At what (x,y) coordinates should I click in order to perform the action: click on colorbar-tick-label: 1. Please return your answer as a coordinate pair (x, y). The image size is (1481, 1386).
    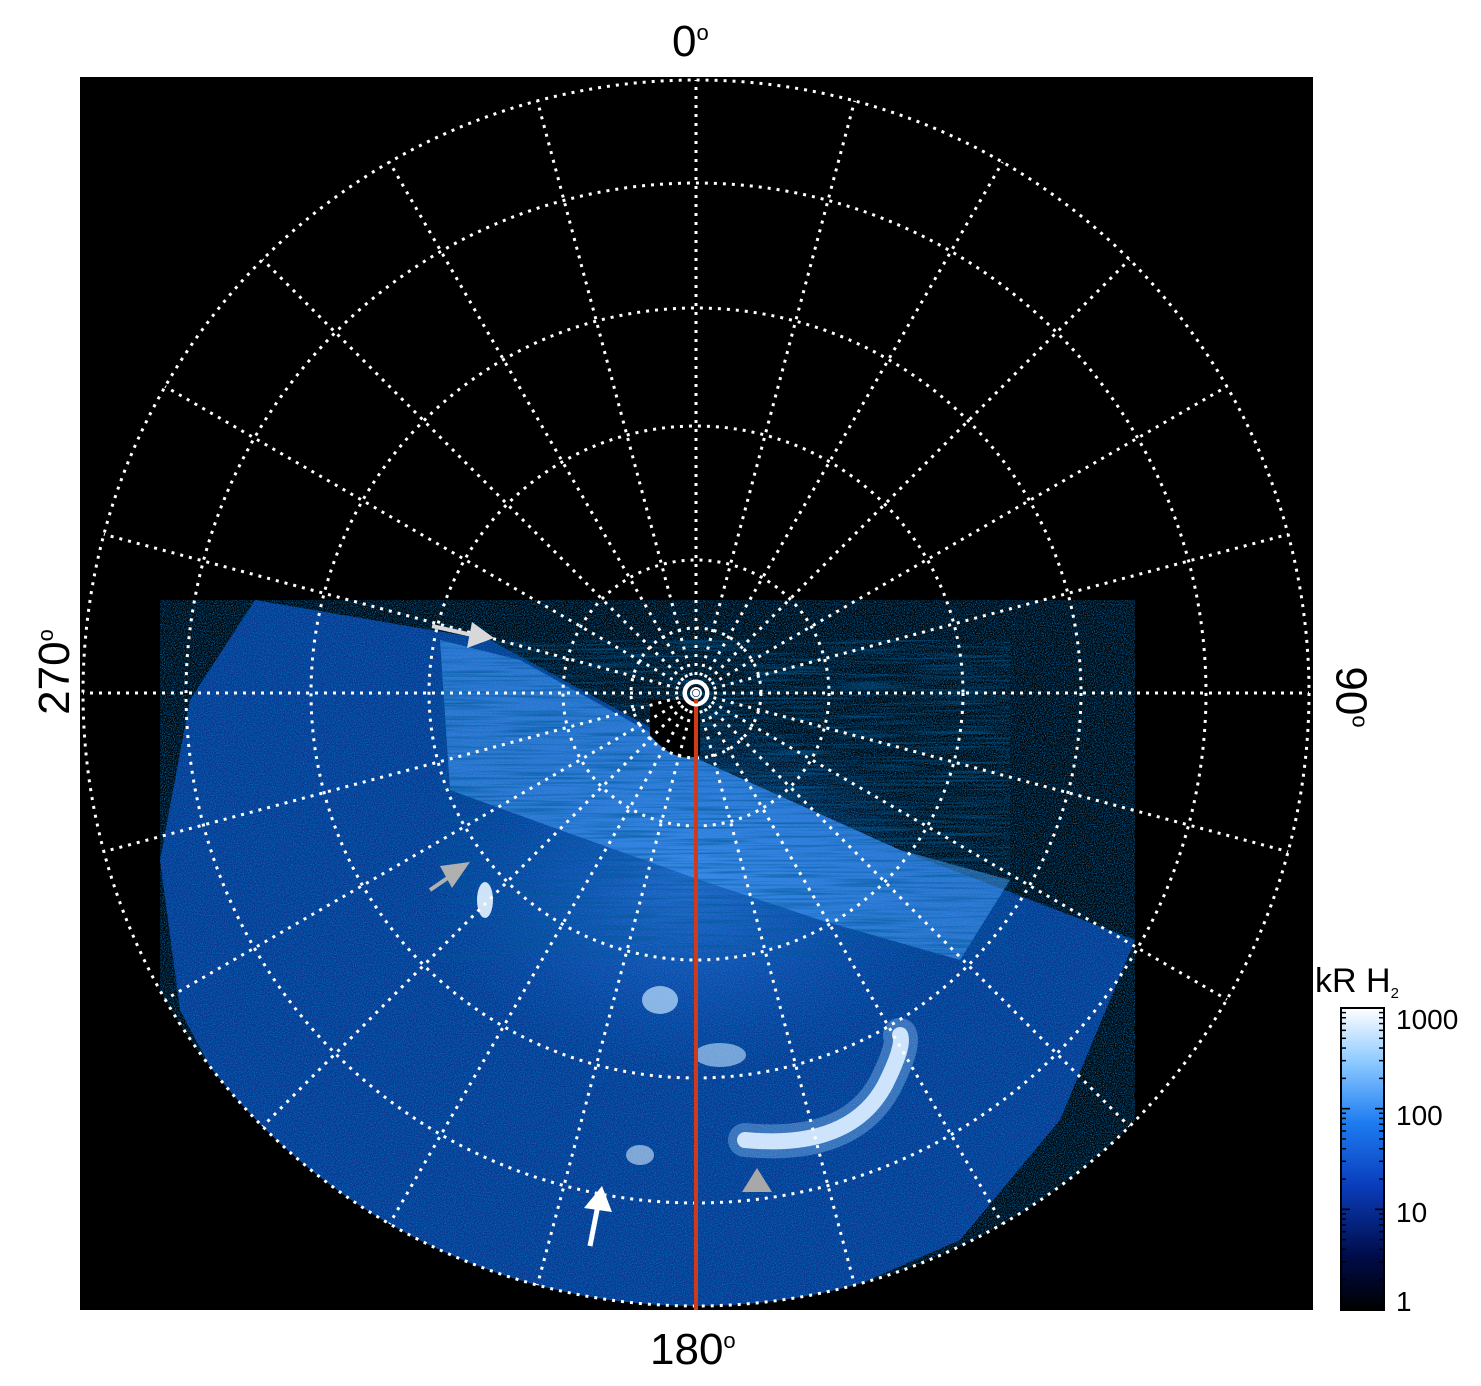
    Looking at the image, I should click on (1404, 1301).